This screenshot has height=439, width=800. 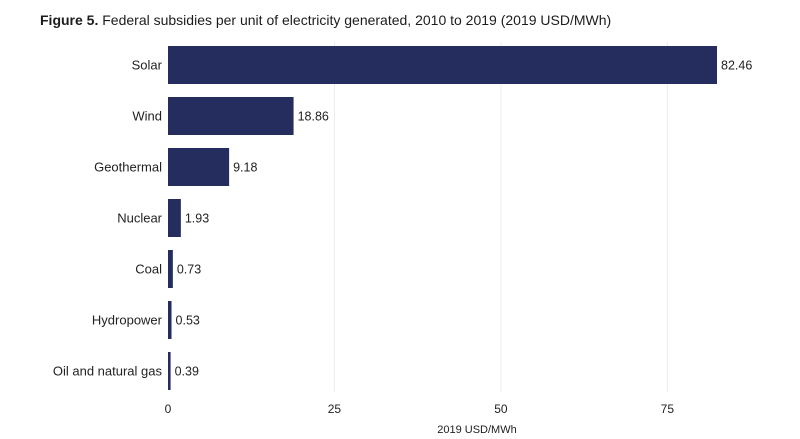 I want to click on value-label: 0.53, so click(x=188, y=321).